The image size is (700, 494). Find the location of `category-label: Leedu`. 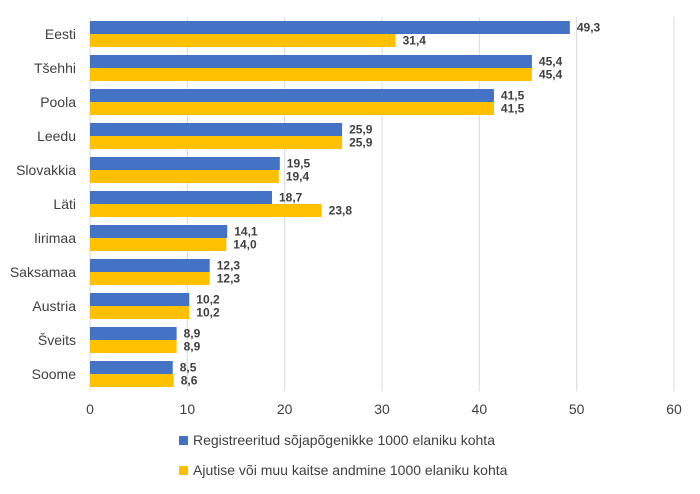

category-label: Leedu is located at coordinates (56, 136).